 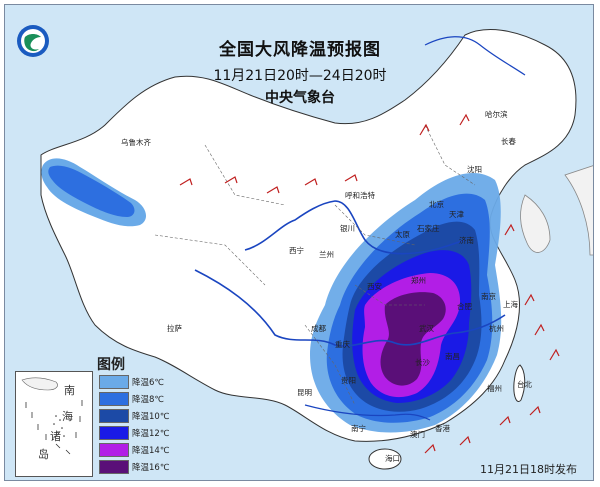 I want to click on issued-time: 11月21日18时发布, so click(x=528, y=469).